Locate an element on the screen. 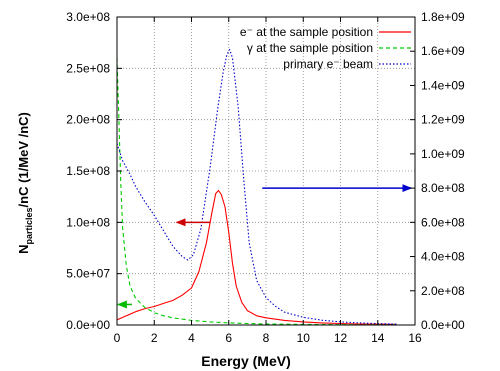 The image size is (500, 371). y-left-tick-label: 3.0e+08 is located at coordinates (88, 17).